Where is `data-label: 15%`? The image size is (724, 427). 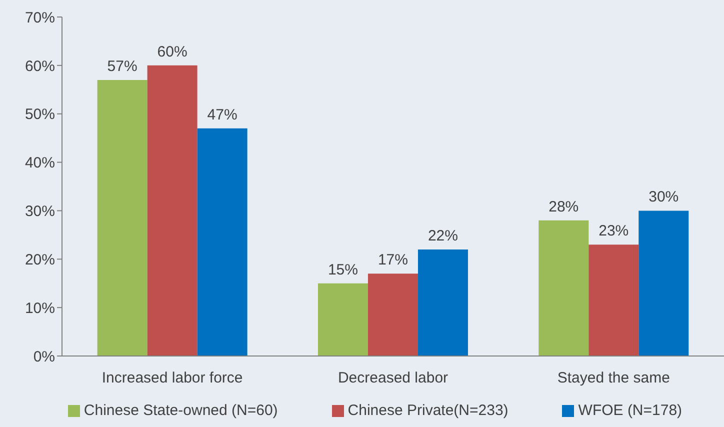 data-label: 15% is located at coordinates (343, 269).